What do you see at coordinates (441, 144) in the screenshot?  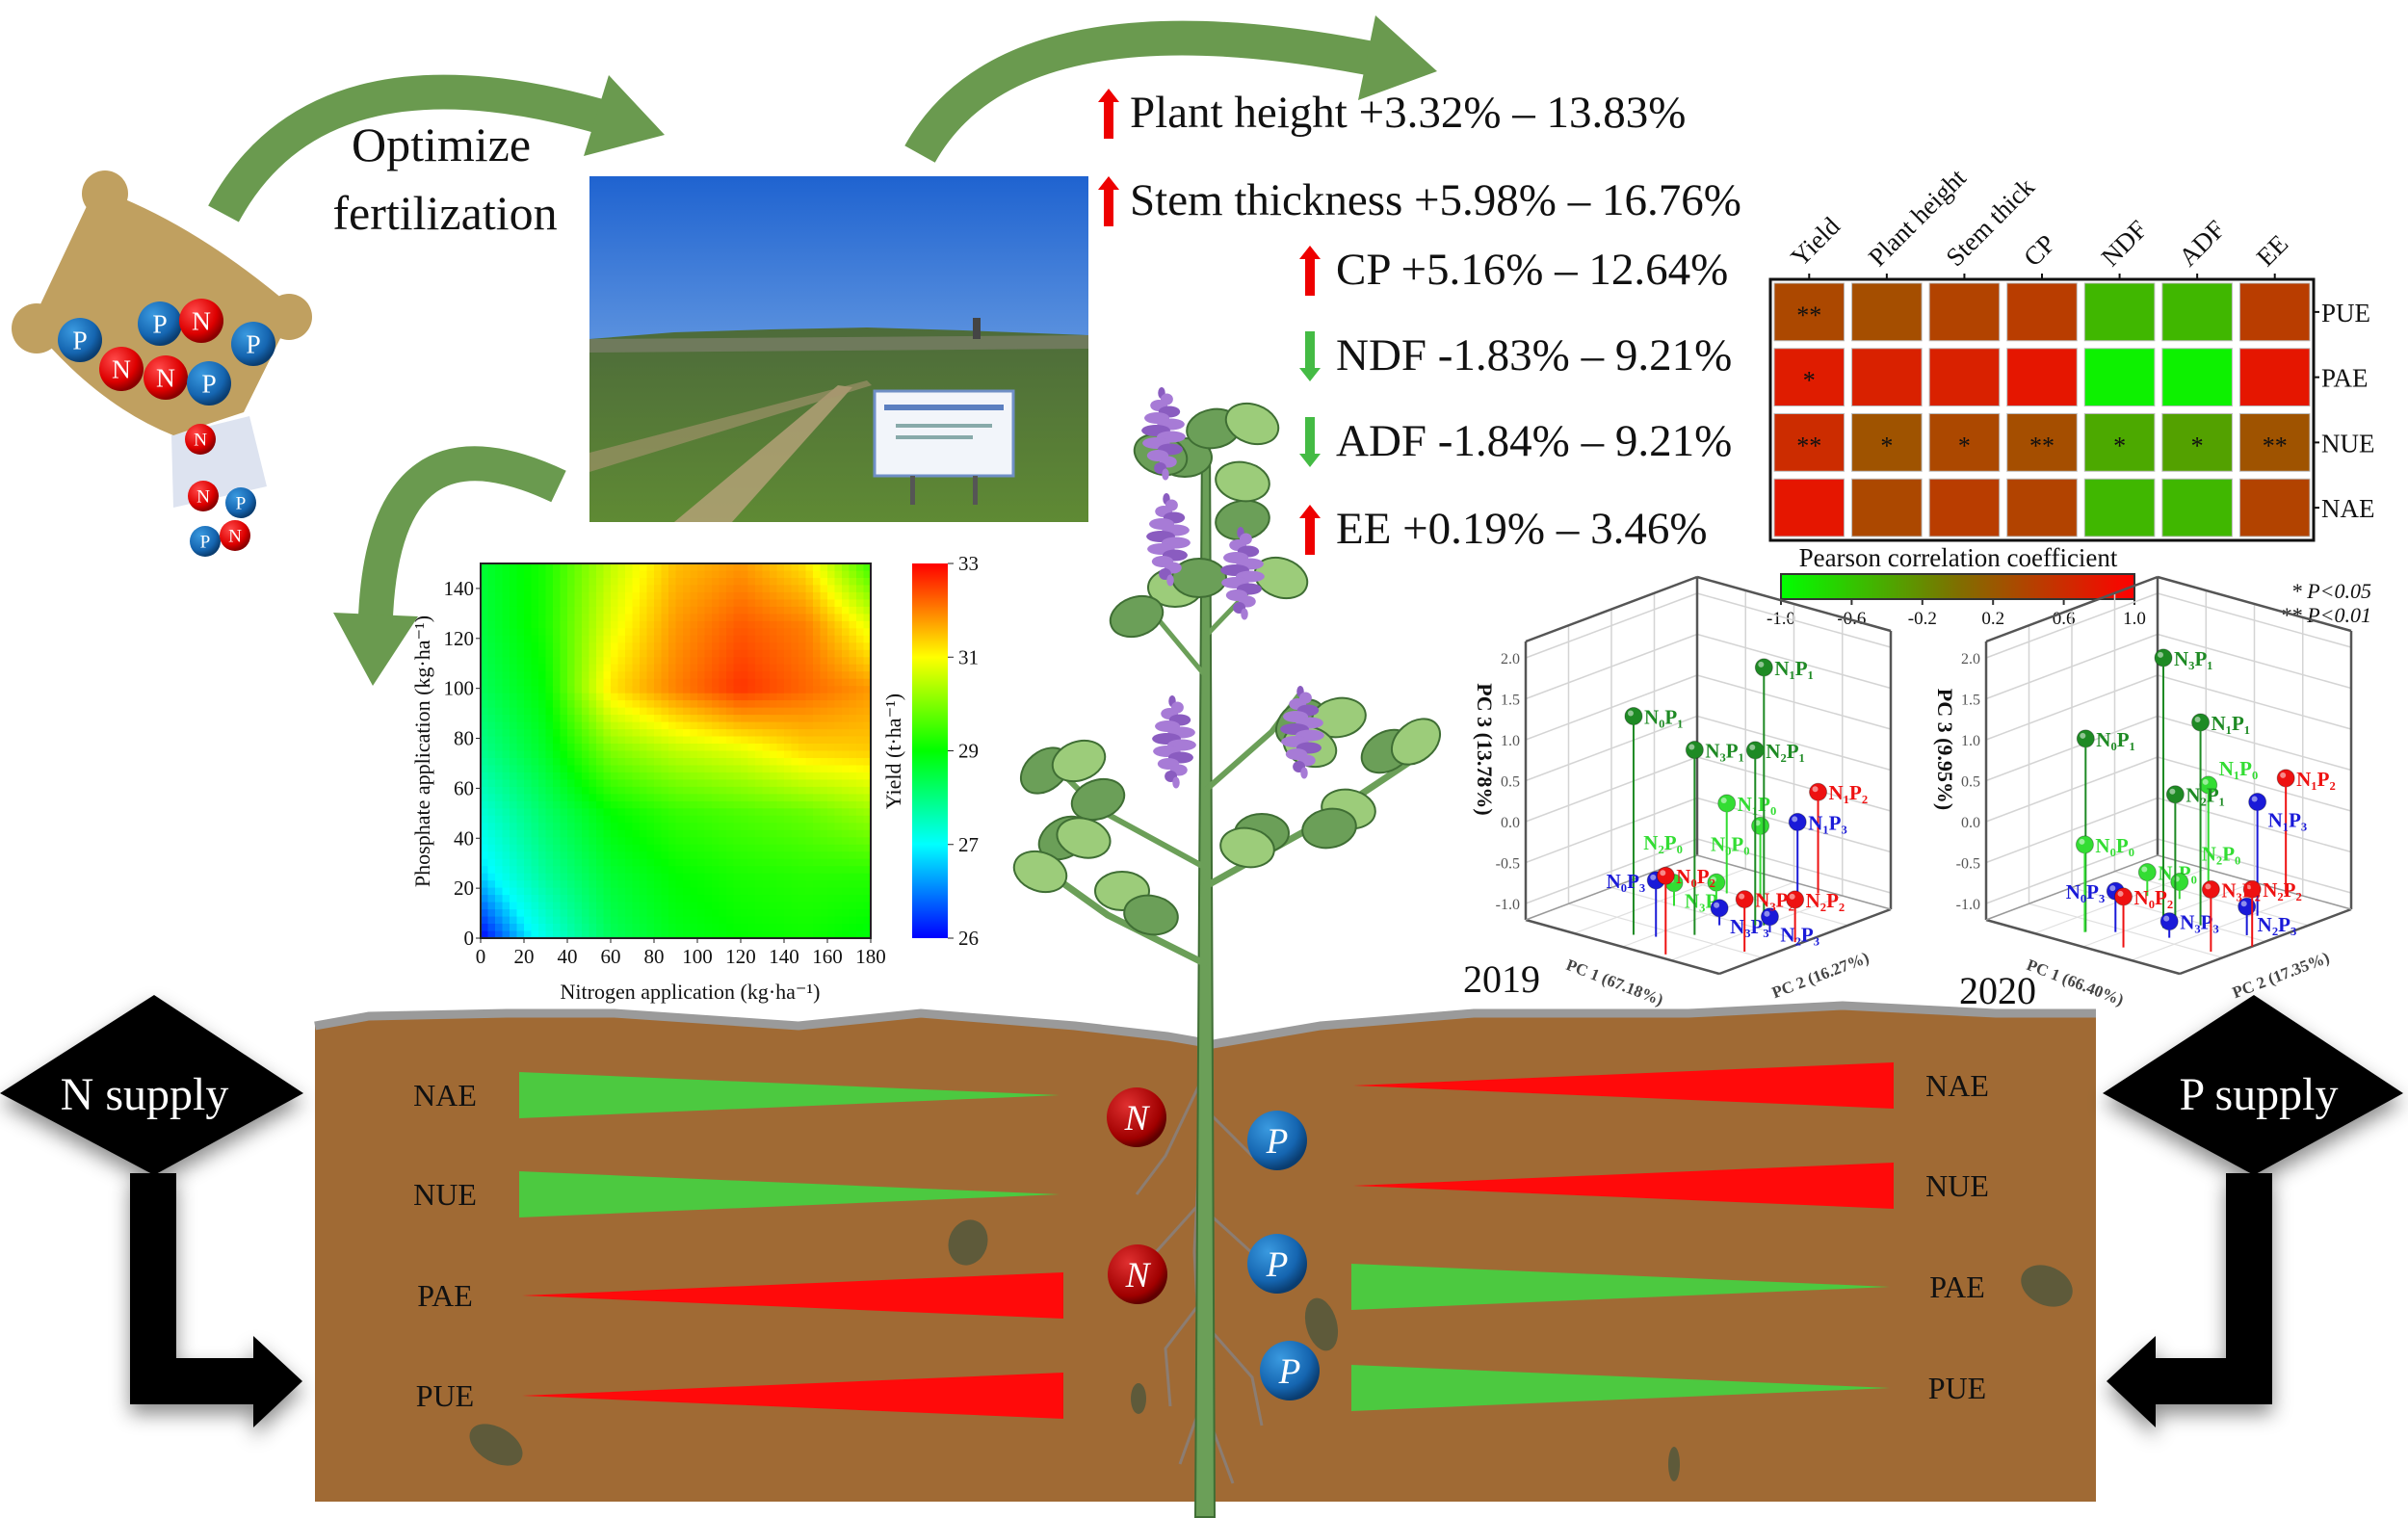 I see `optimize-title-line1: Optimize` at bounding box center [441, 144].